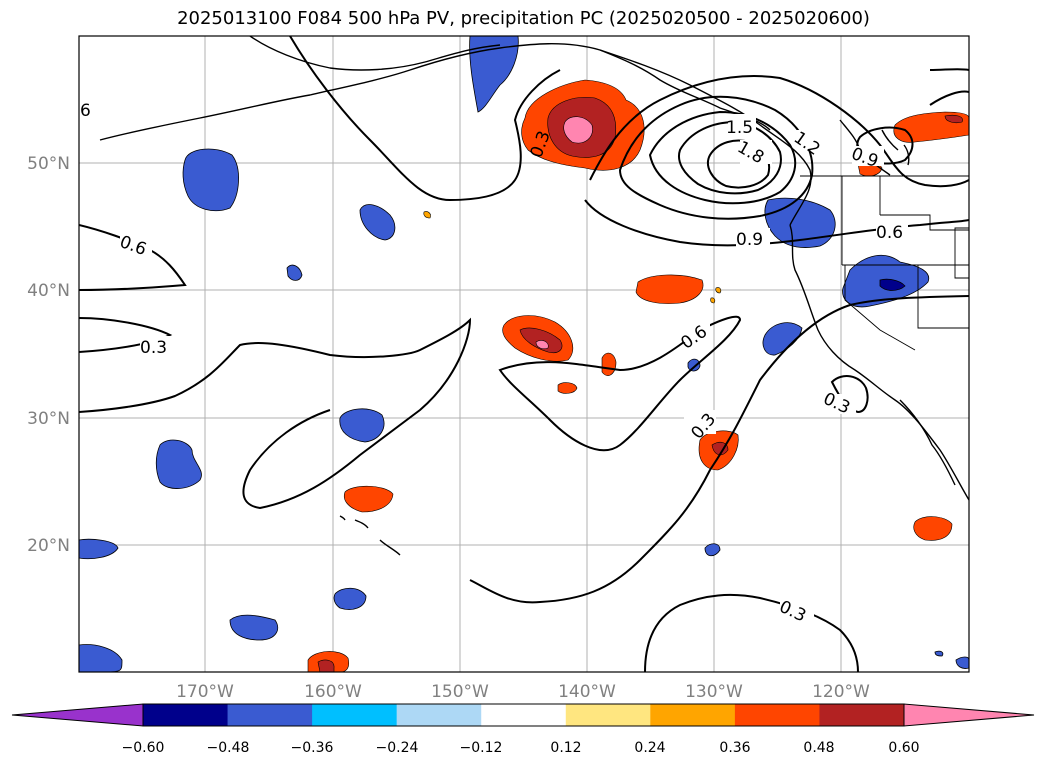  Describe the element at coordinates (523, 692) in the screenshot. I see `lon-labels: 170°W 160°W 150°W 140°W 130°W 120°W` at that location.